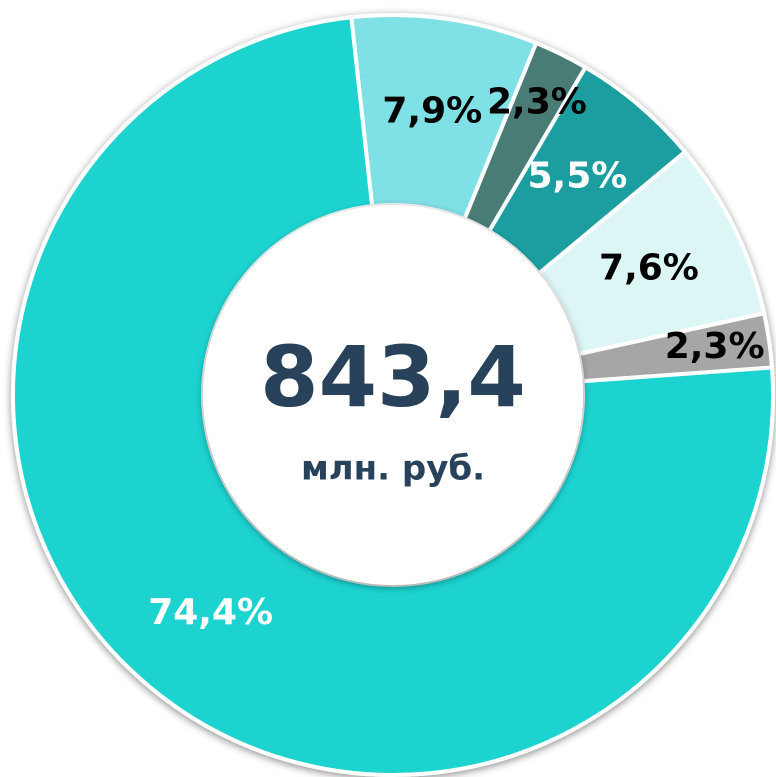  Describe the element at coordinates (393, 469) in the screenshot. I see `center-unit: млн. руб.` at that location.